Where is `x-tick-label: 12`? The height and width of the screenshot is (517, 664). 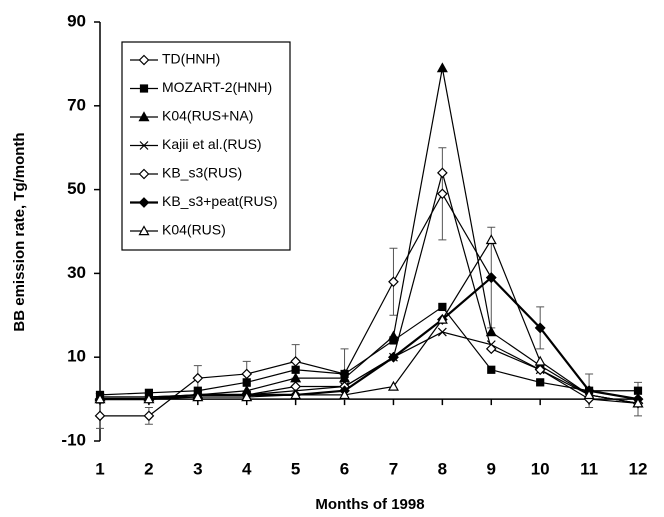 x-tick-label: 12 is located at coordinates (638, 468).